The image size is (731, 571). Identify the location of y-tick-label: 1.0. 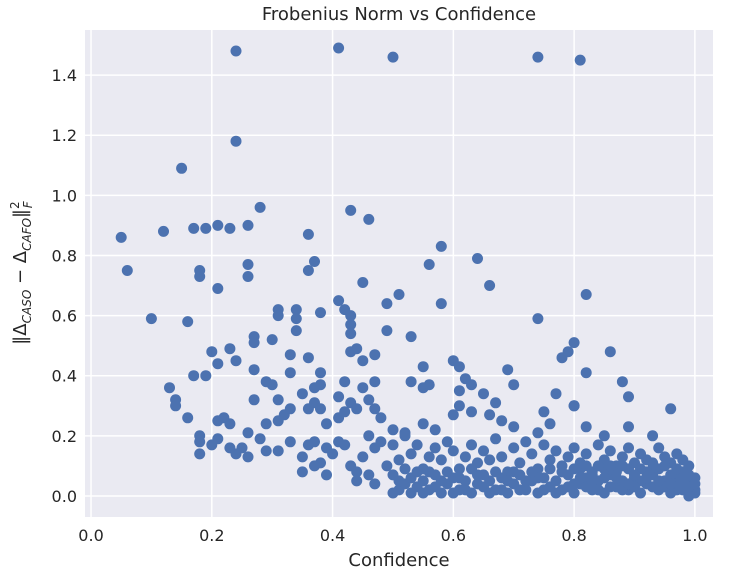
(64, 195).